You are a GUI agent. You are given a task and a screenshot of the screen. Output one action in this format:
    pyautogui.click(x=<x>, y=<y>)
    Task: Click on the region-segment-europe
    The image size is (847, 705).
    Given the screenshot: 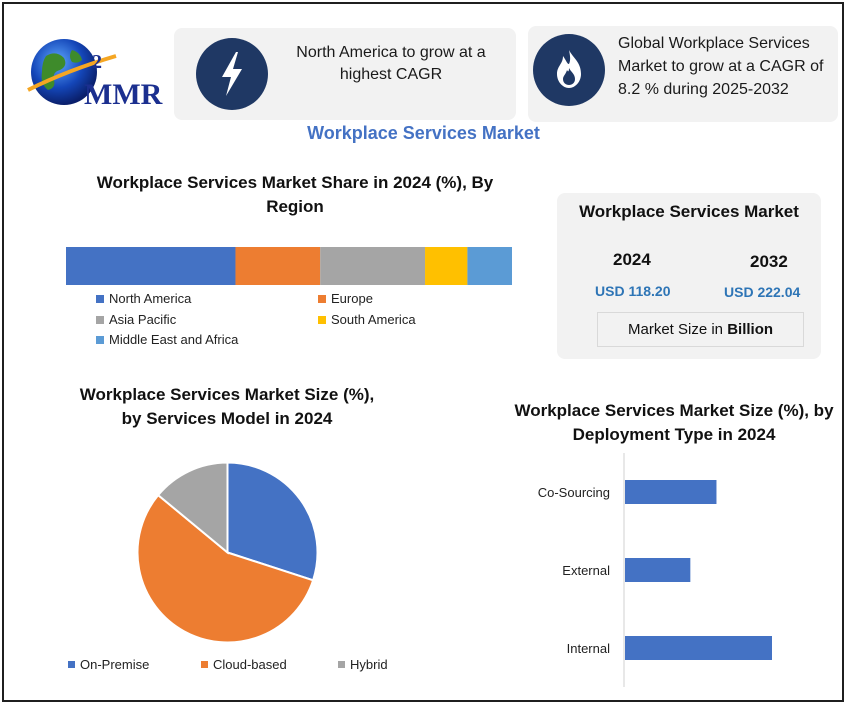 What is the action you would take?
    pyautogui.click(x=278, y=266)
    